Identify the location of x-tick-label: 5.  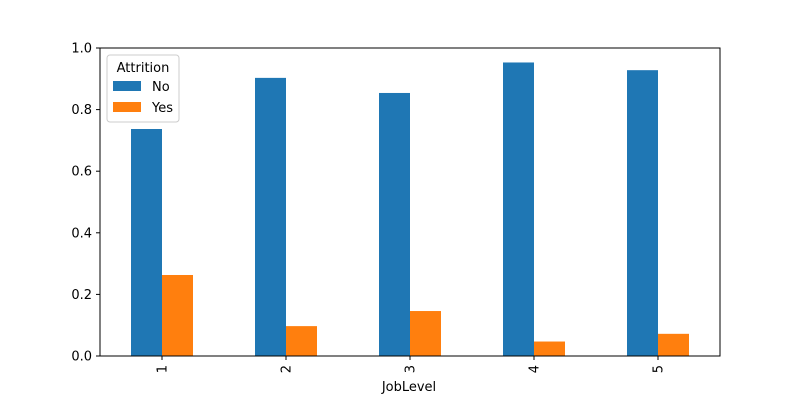
(659, 369).